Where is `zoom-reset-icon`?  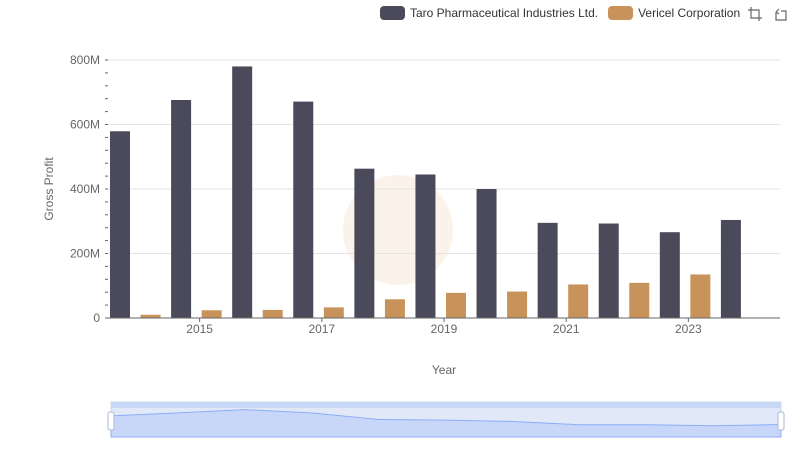
zoom-reset-icon is located at coordinates (781, 14).